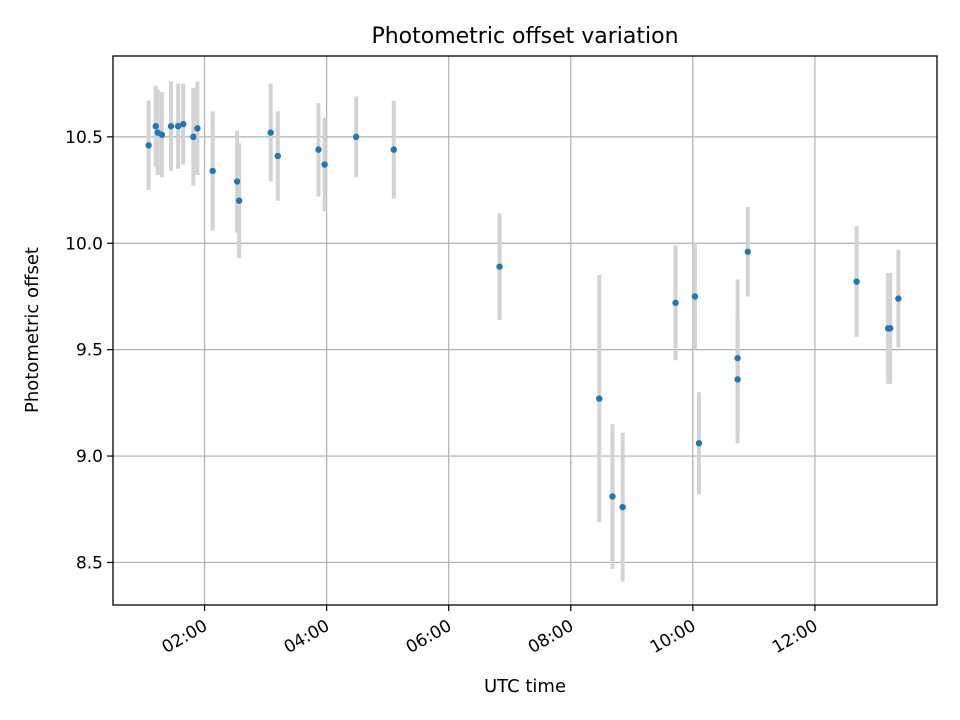  I want to click on y-tick-label: 9.5, so click(89, 351).